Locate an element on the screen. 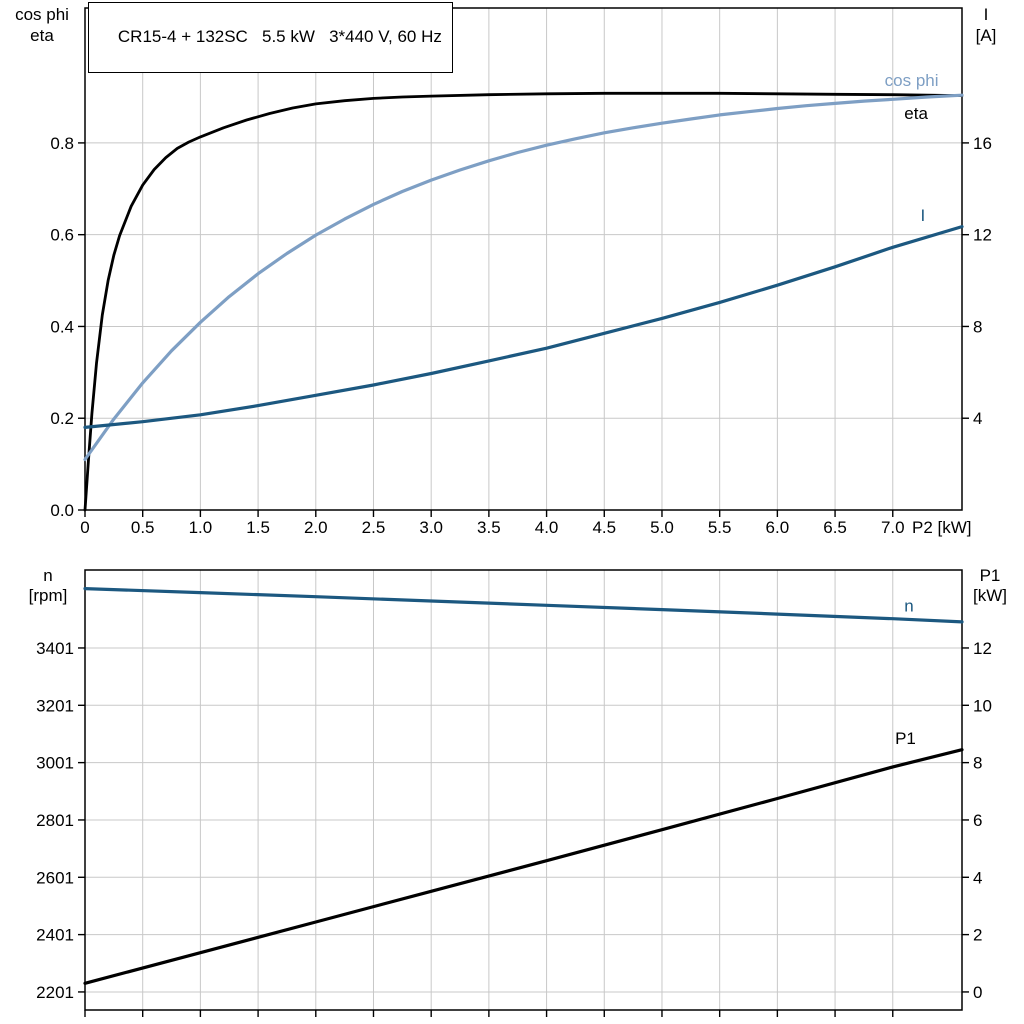 The width and height of the screenshot is (1024, 1024). curve-label-cos-phi: cos phi is located at coordinates (912, 80).